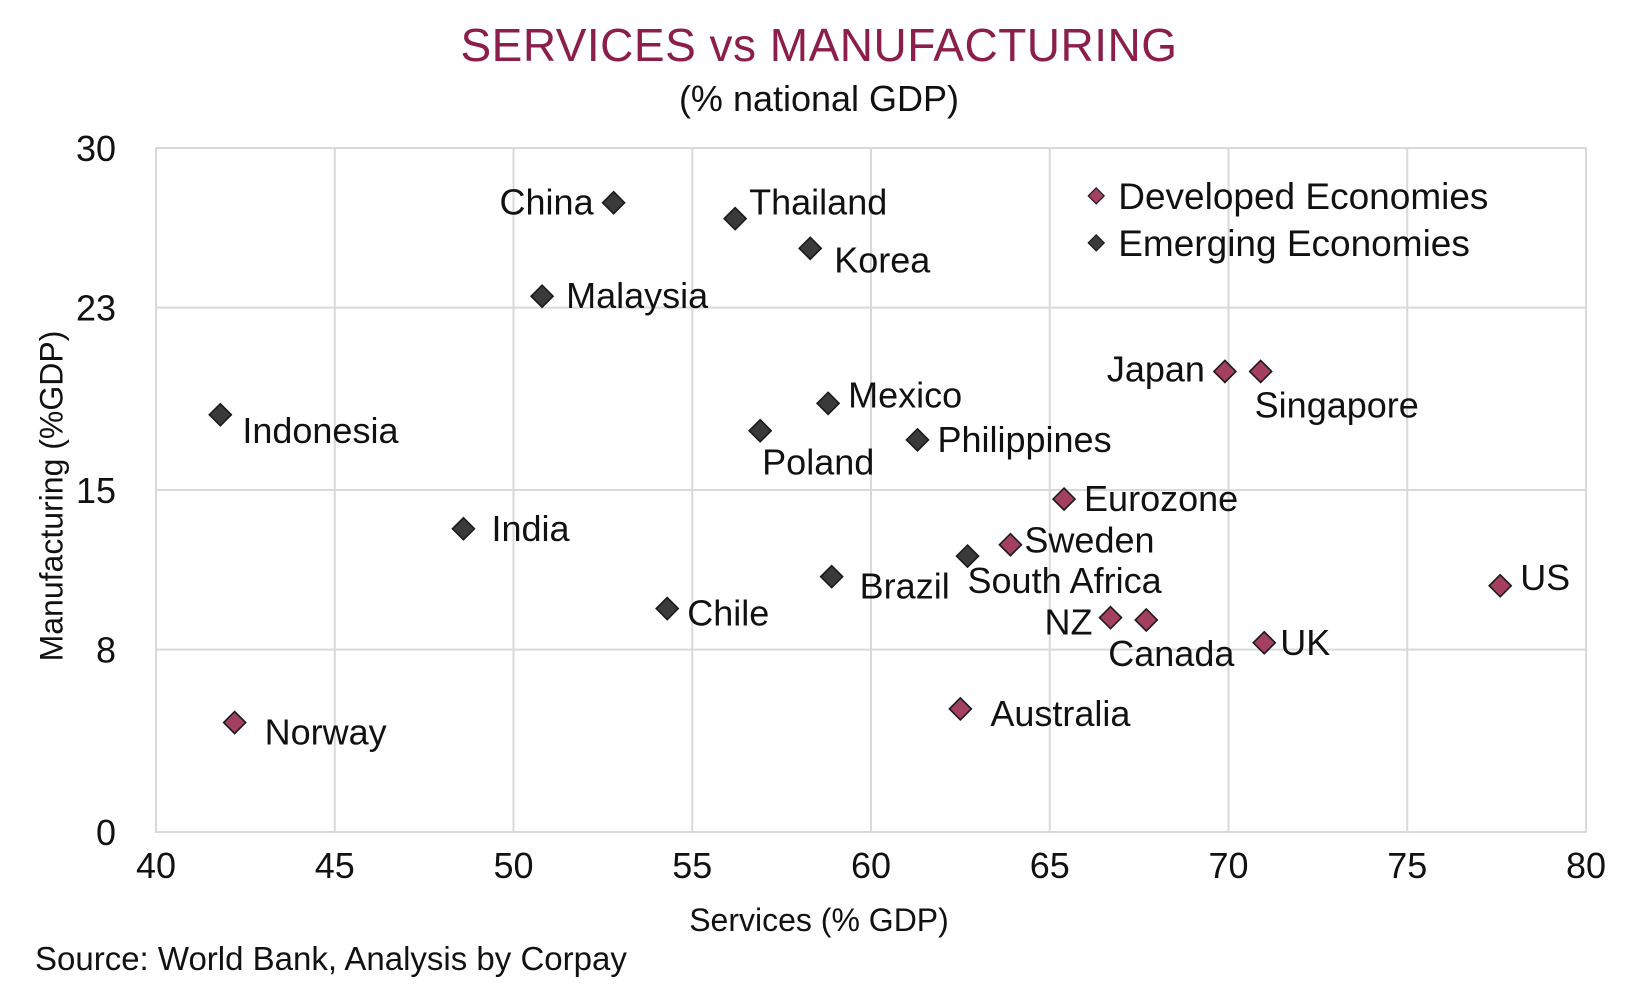 The height and width of the screenshot is (991, 1638). Describe the element at coordinates (760, 430) in the screenshot. I see `data-point-poland` at that location.